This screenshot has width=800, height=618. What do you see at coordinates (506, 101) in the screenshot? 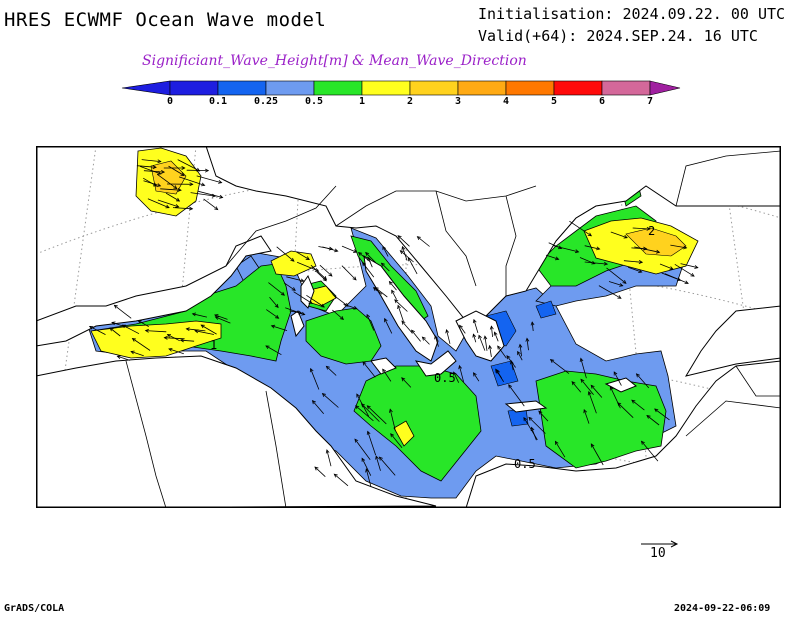
I see `colorbar-tick-label: 4` at bounding box center [506, 101].